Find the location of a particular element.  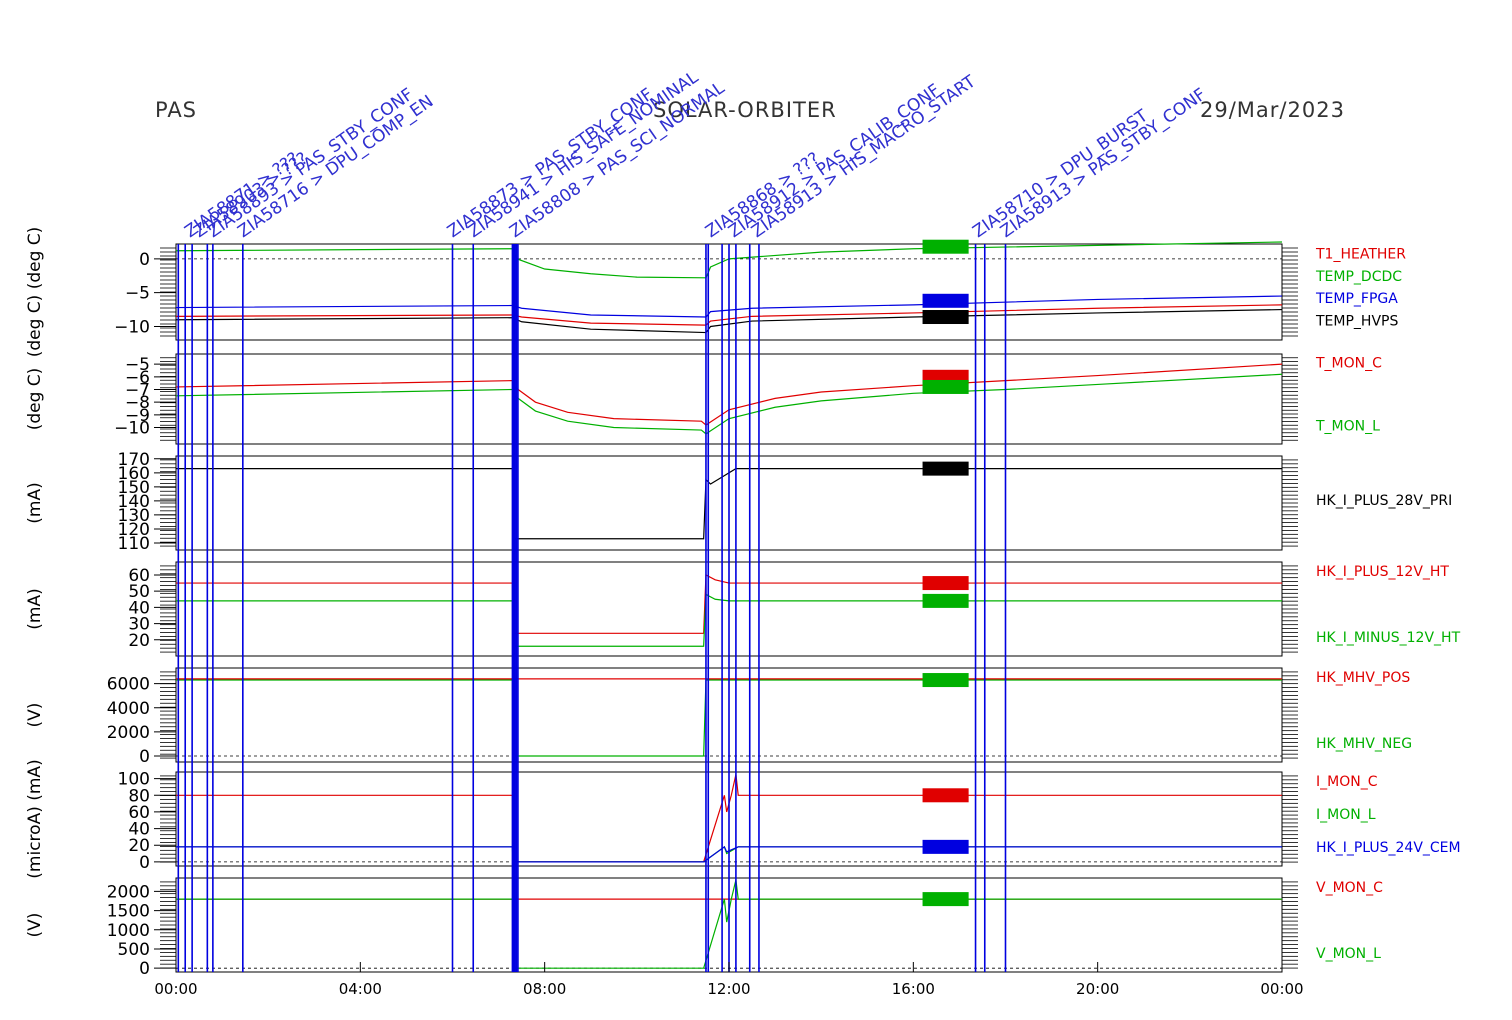

y-tick-label: 160 is located at coordinates (134, 474).